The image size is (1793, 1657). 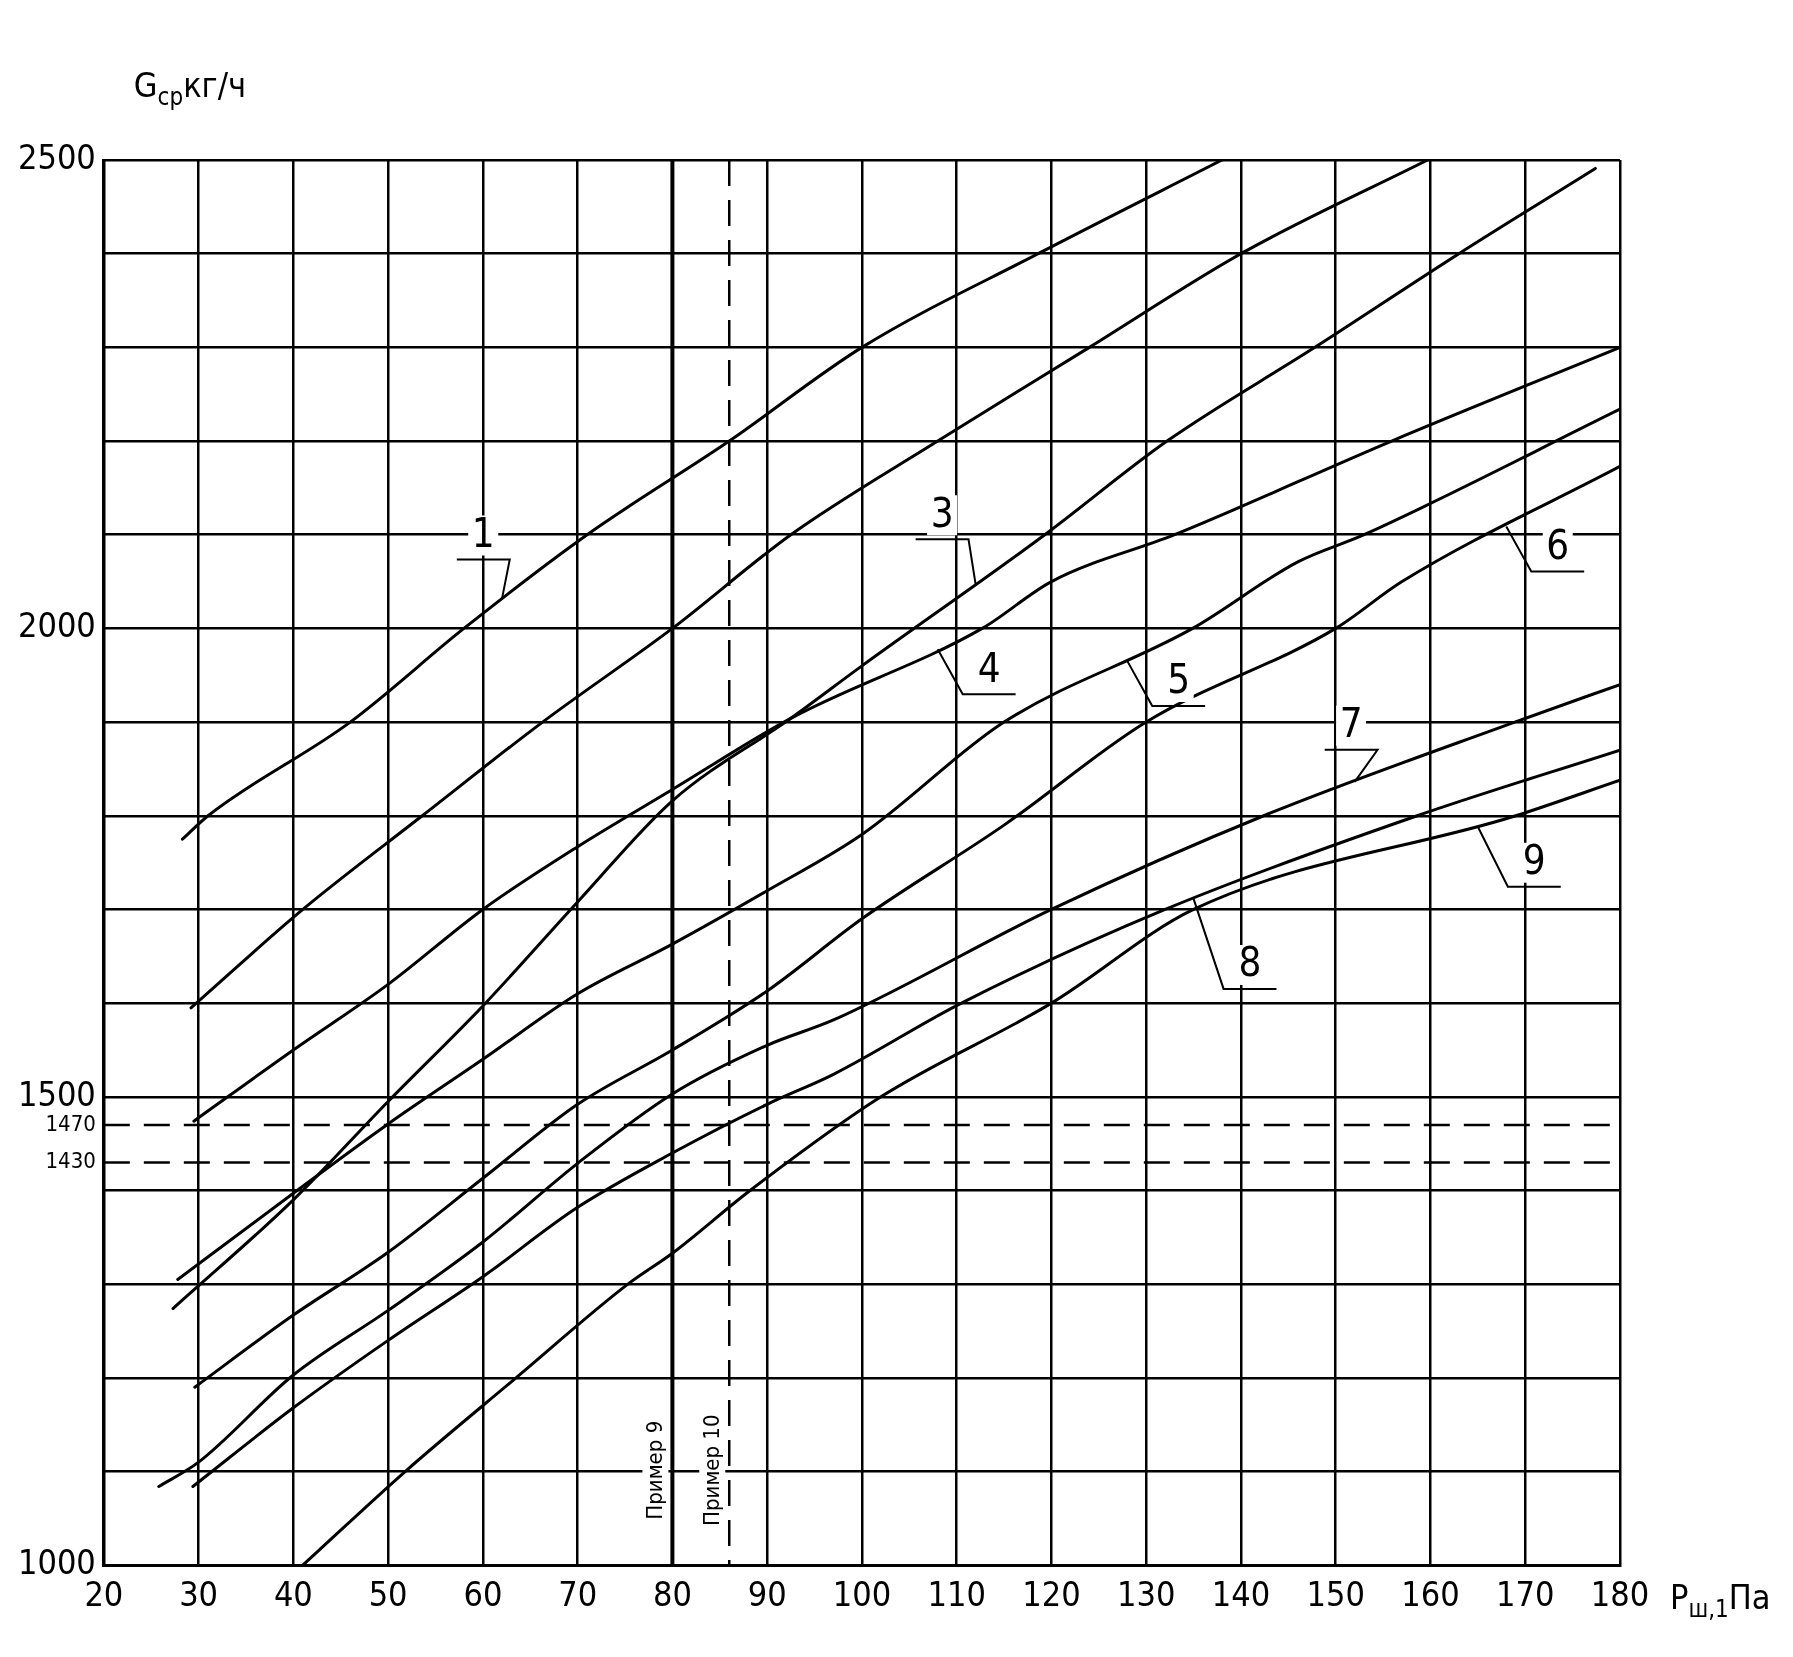 I want to click on series-label: 5, so click(x=1179, y=679).